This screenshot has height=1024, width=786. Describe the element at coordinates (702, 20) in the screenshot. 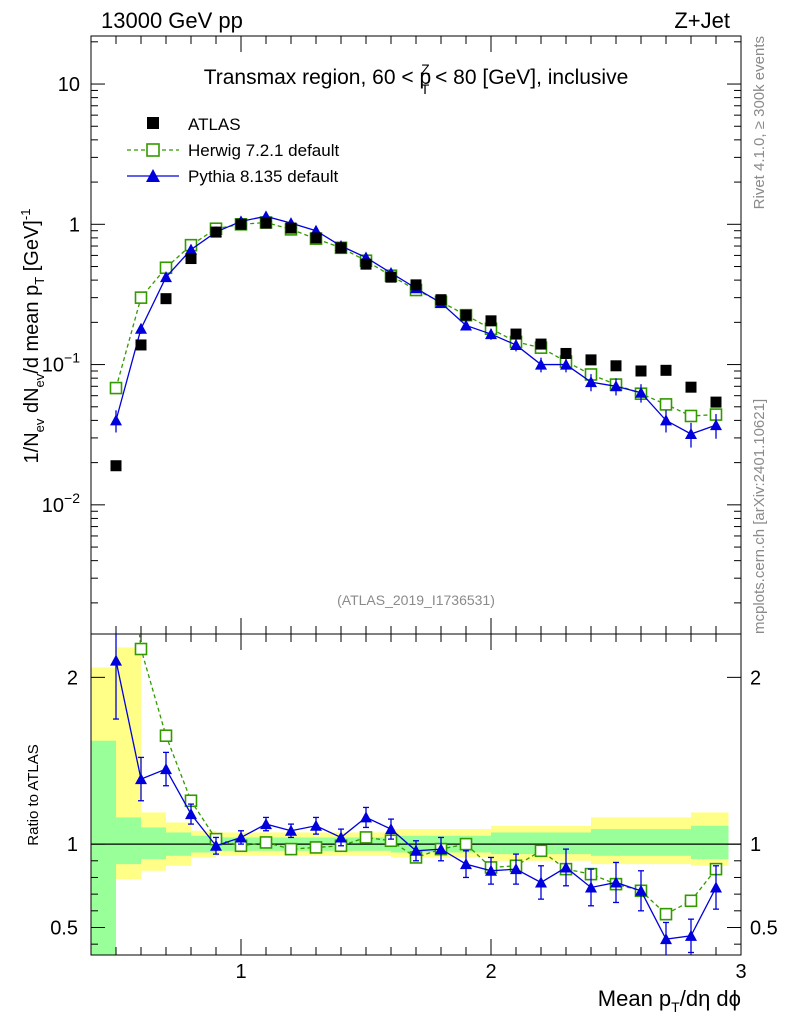

I see `process-label: Z+Jet` at that location.